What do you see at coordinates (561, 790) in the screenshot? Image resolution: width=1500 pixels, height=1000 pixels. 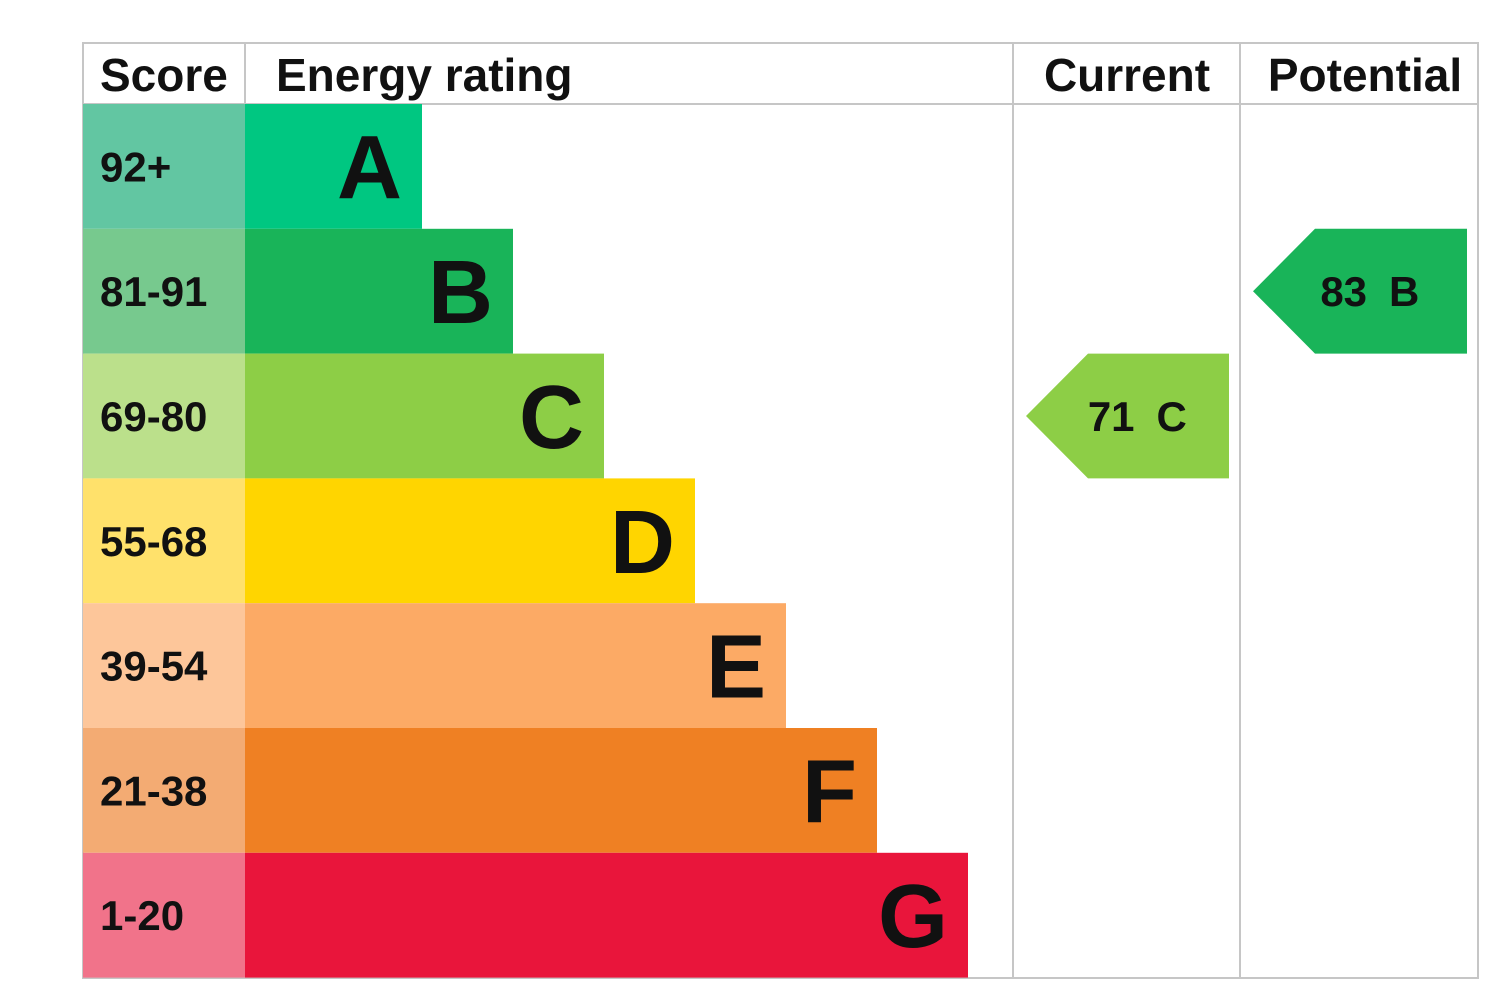 I see `rating-bar-f` at bounding box center [561, 790].